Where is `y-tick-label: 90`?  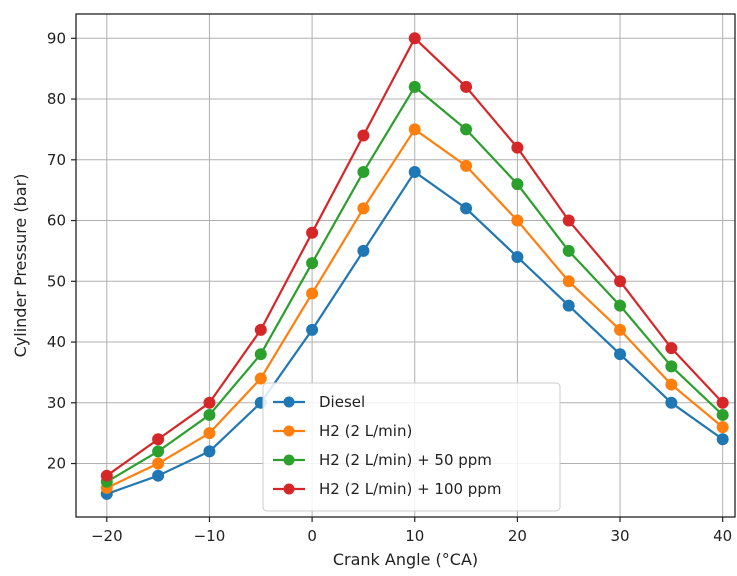 y-tick-label: 90 is located at coordinates (56, 38).